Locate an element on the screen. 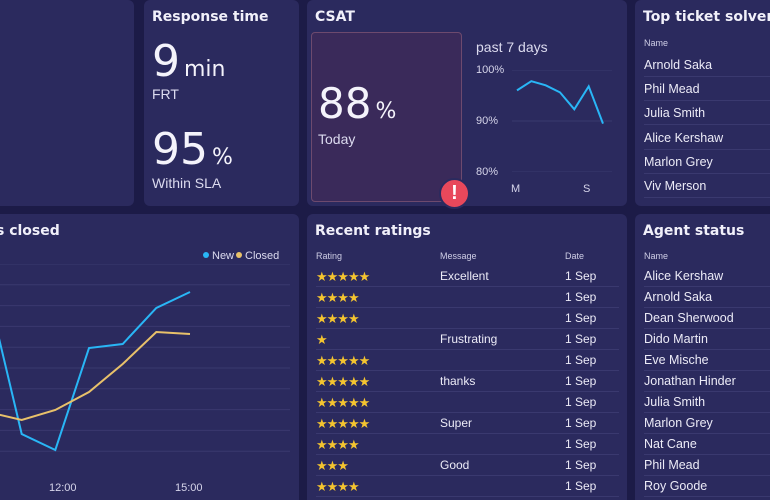 The width and height of the screenshot is (770, 500). y-tick-label: 80% is located at coordinates (487, 172).